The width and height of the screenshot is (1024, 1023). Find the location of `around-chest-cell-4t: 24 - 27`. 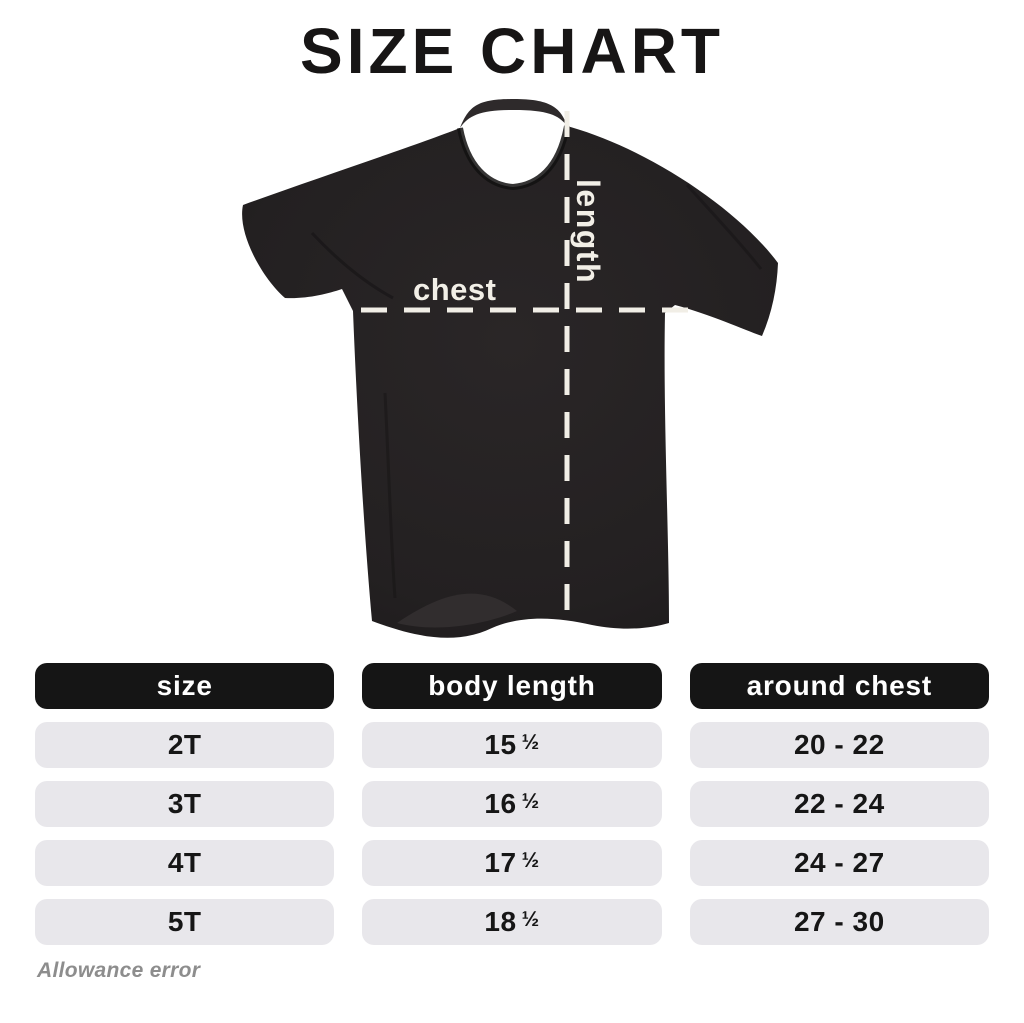

around-chest-cell-4t: 24 - 27 is located at coordinates (839, 863).